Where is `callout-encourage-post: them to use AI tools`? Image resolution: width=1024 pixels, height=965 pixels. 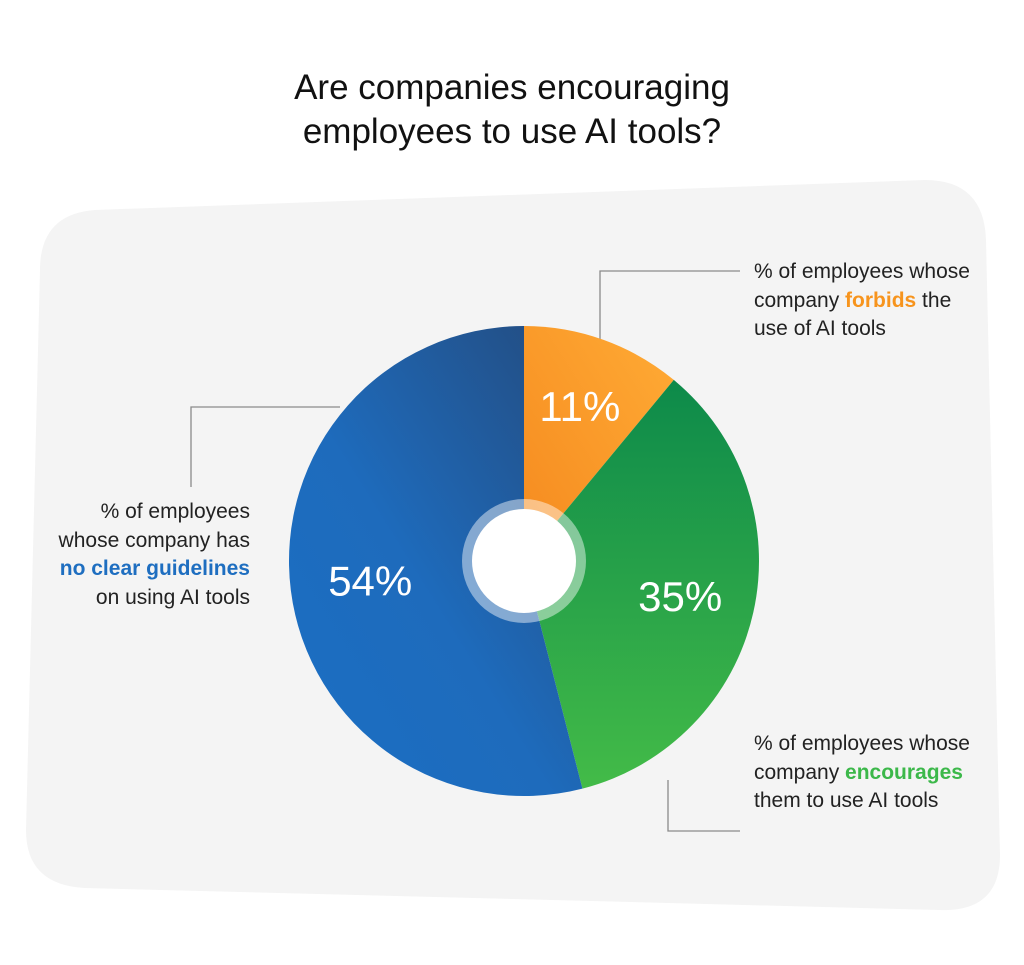 callout-encourage-post: them to use AI tools is located at coordinates (846, 800).